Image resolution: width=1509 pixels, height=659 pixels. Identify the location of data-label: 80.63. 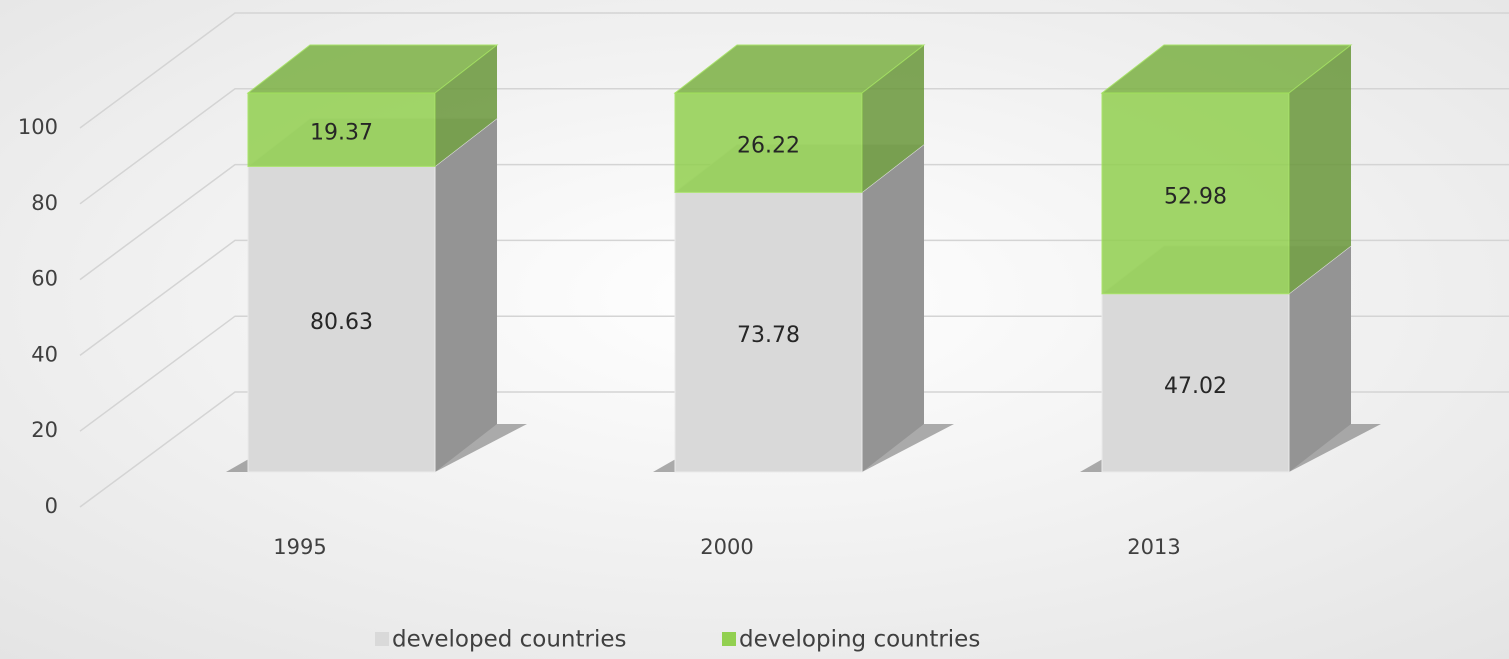
(341, 322).